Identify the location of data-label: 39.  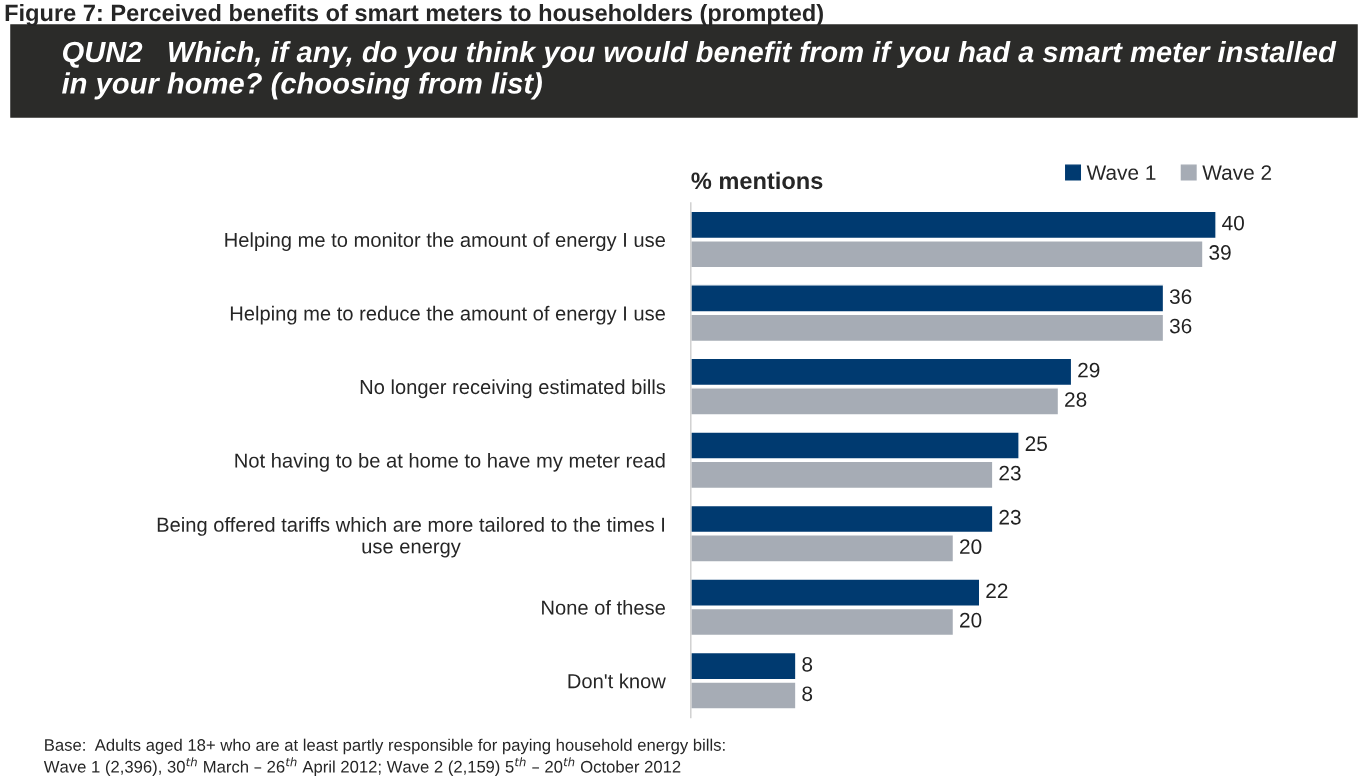
(1220, 252).